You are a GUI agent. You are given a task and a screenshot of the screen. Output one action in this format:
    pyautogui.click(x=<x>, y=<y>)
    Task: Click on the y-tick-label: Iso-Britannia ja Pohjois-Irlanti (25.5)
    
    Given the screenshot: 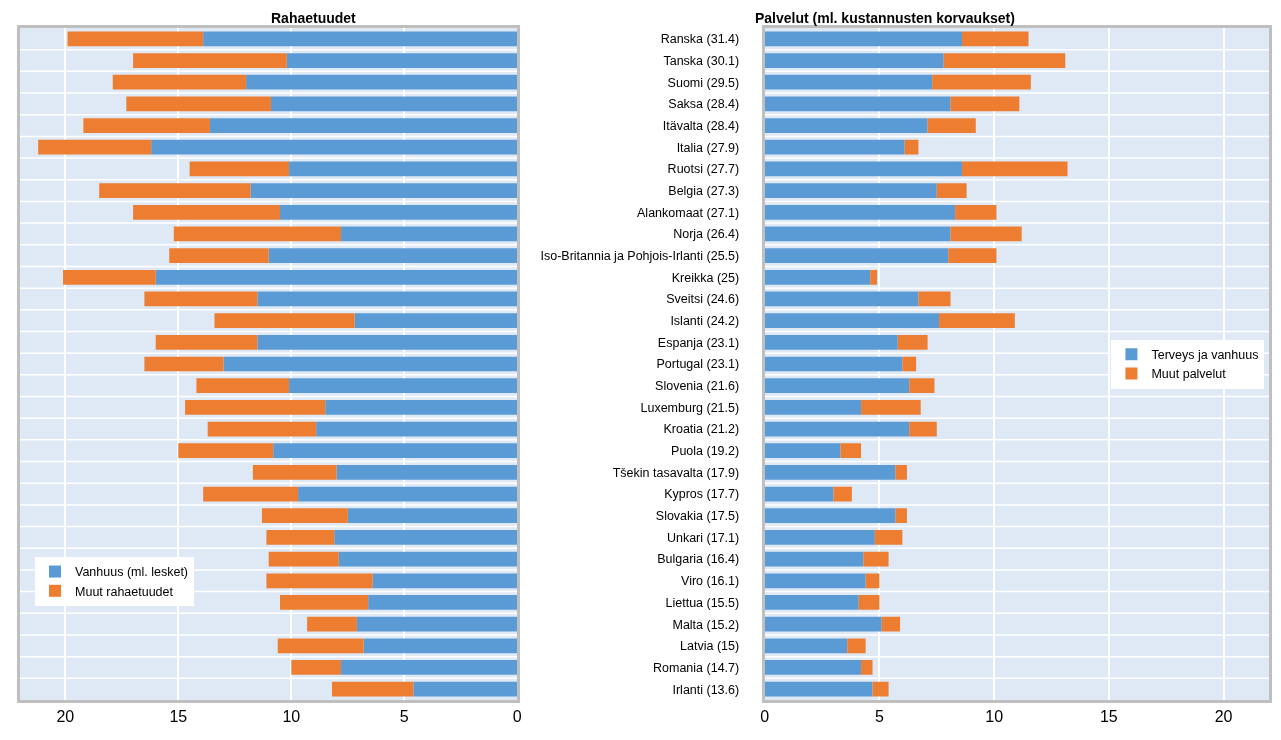 What is the action you would take?
    pyautogui.click(x=640, y=255)
    